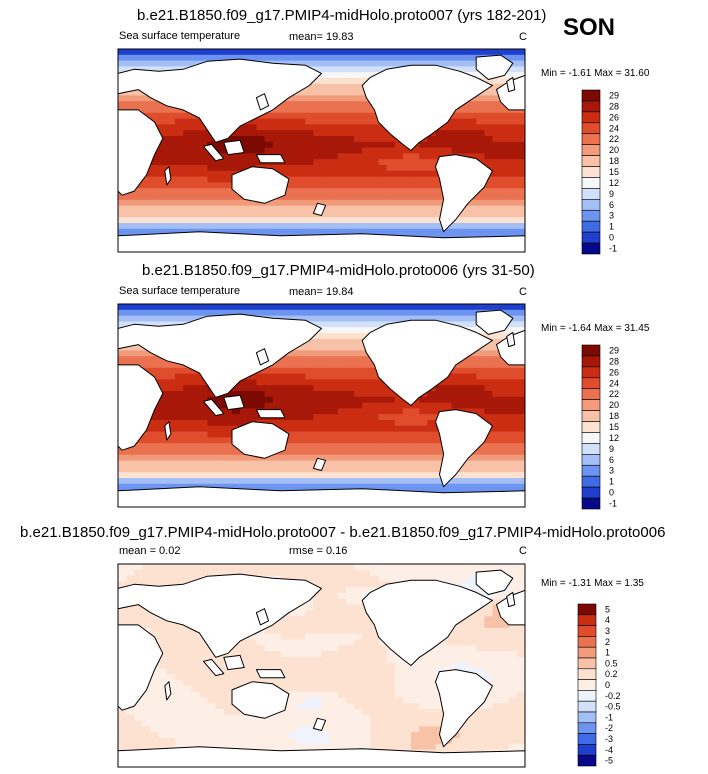  Describe the element at coordinates (614, 351) in the screenshot. I see `colorbar-label: 29` at that location.